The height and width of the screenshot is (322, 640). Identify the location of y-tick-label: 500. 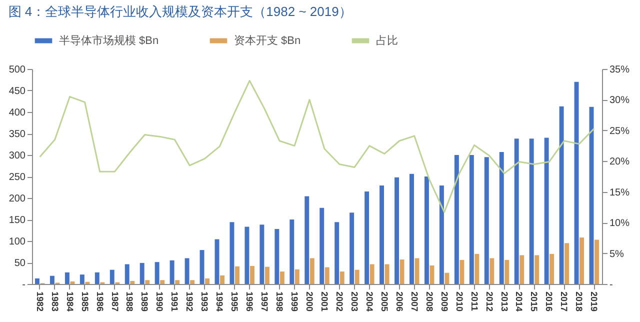
(17, 70).